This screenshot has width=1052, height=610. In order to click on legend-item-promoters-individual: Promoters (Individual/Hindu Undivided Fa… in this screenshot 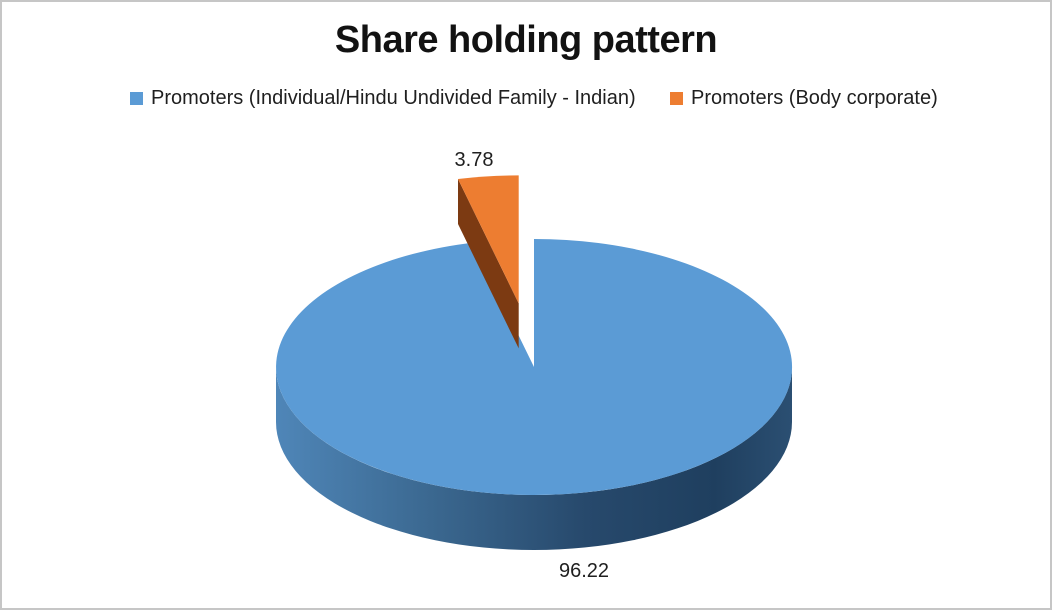, I will do `click(383, 98)`.